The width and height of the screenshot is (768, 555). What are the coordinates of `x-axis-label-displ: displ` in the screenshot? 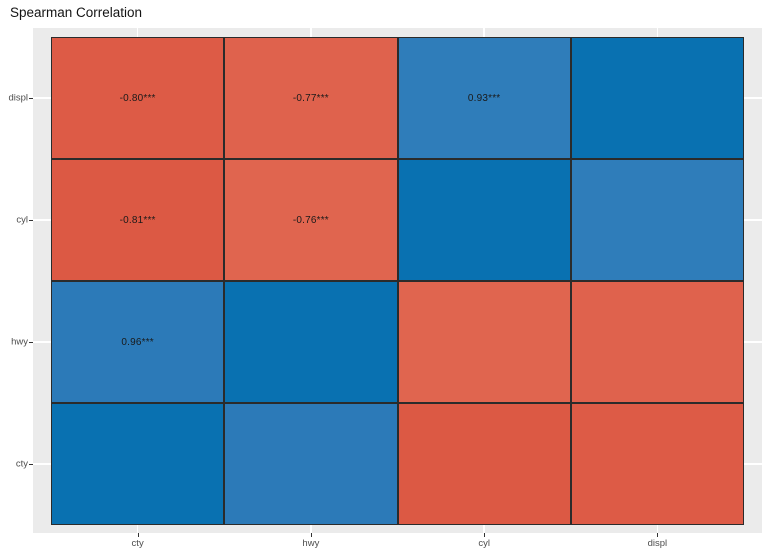 It's located at (657, 543).